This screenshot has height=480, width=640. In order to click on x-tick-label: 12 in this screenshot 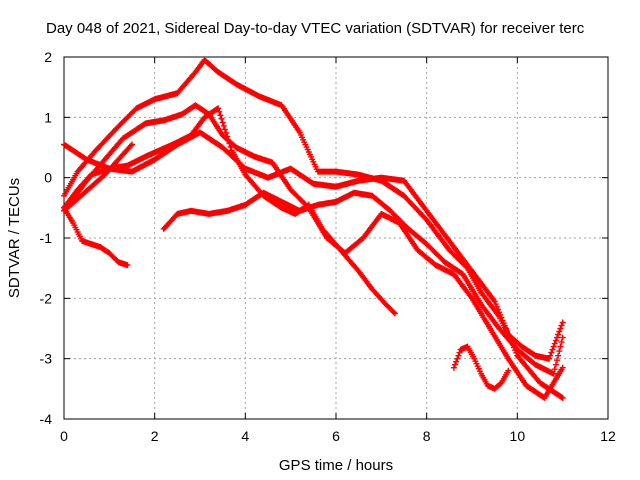, I will do `click(608, 436)`.